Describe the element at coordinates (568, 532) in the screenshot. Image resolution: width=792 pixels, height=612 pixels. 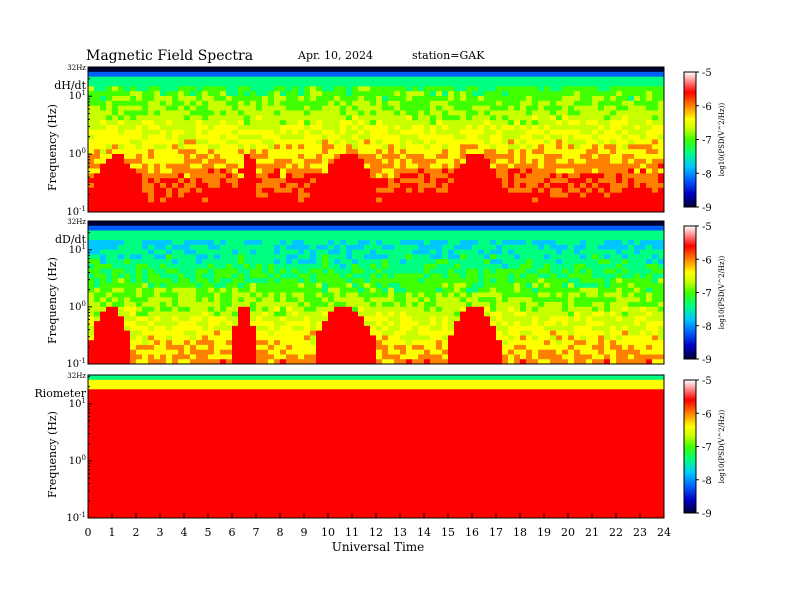
I see `x-tick-label: 20` at that location.